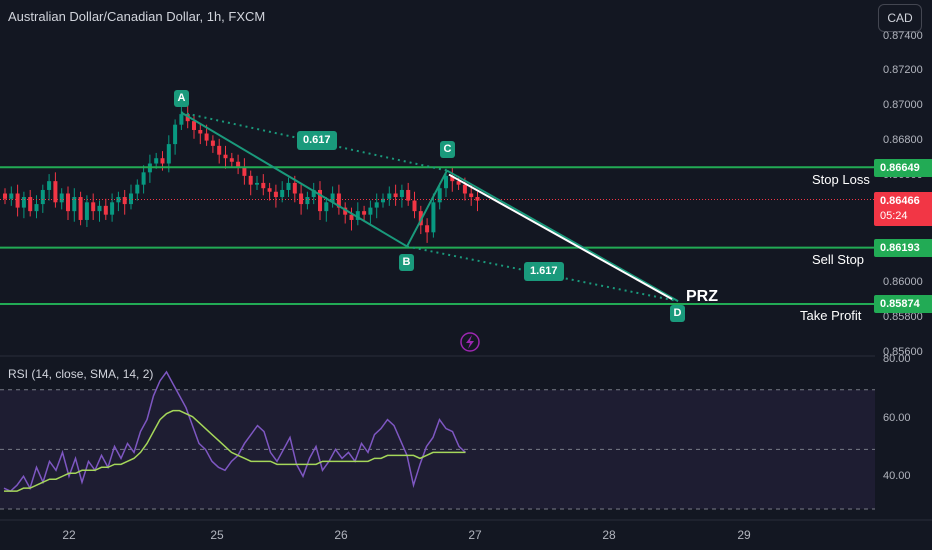  Describe the element at coordinates (677, 313) in the screenshot. I see `pattern-point-d: D` at that location.